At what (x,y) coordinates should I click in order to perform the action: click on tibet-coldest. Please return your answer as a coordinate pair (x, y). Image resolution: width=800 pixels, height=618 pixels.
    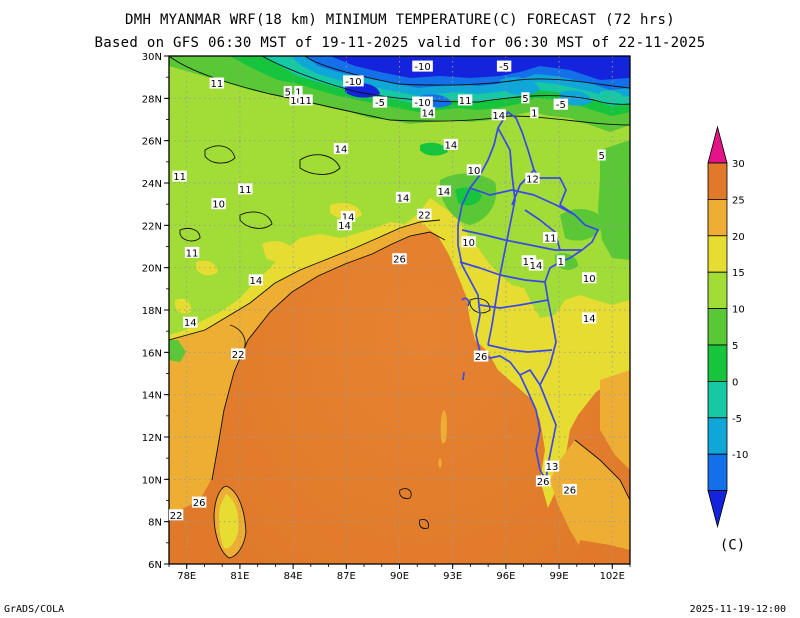
    Looking at the image, I should click on (480, 68).